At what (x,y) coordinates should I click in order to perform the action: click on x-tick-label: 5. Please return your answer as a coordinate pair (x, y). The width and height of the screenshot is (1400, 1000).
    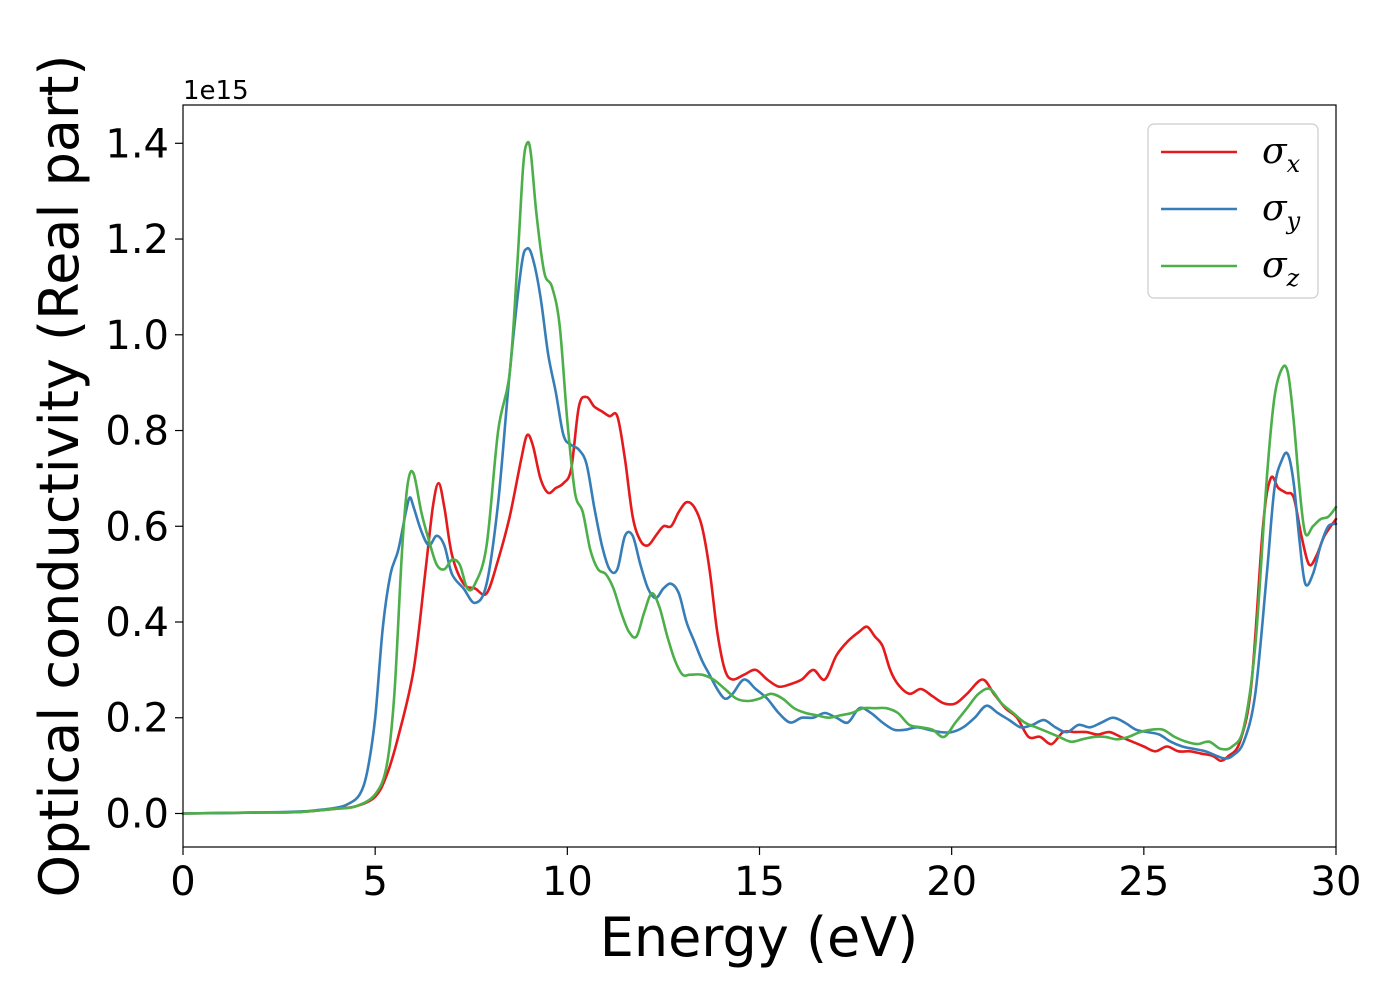
    Looking at the image, I should click on (374, 882).